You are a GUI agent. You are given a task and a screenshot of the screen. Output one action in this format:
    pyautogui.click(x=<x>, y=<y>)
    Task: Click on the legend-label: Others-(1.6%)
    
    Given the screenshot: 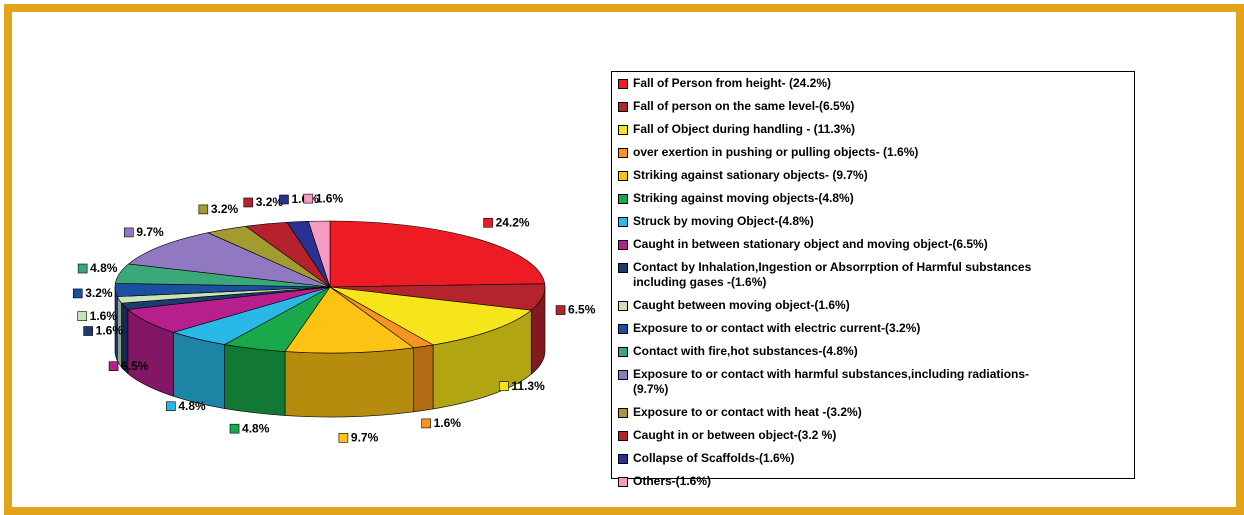 What is the action you would take?
    pyautogui.click(x=672, y=481)
    